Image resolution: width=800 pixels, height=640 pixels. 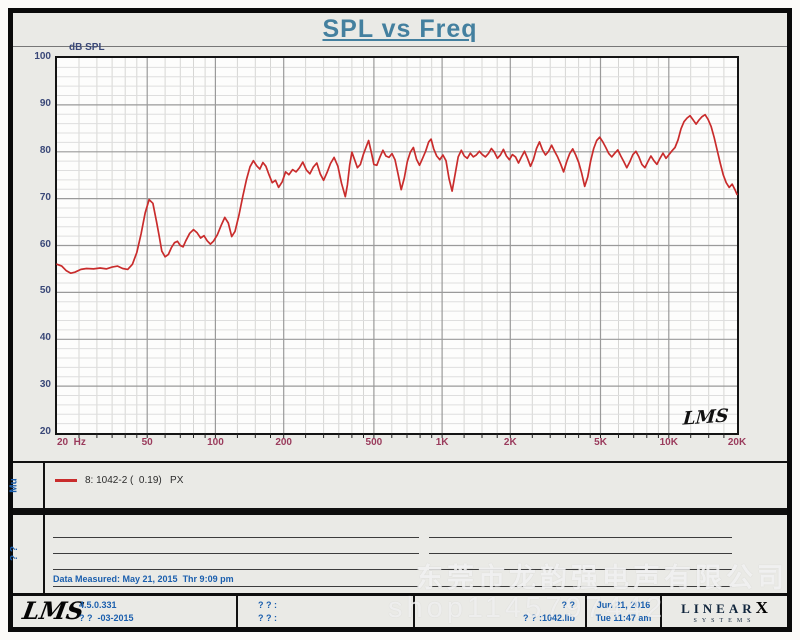 What do you see at coordinates (215, 442) in the screenshot?
I see `x-tick-label: 100` at bounding box center [215, 442].